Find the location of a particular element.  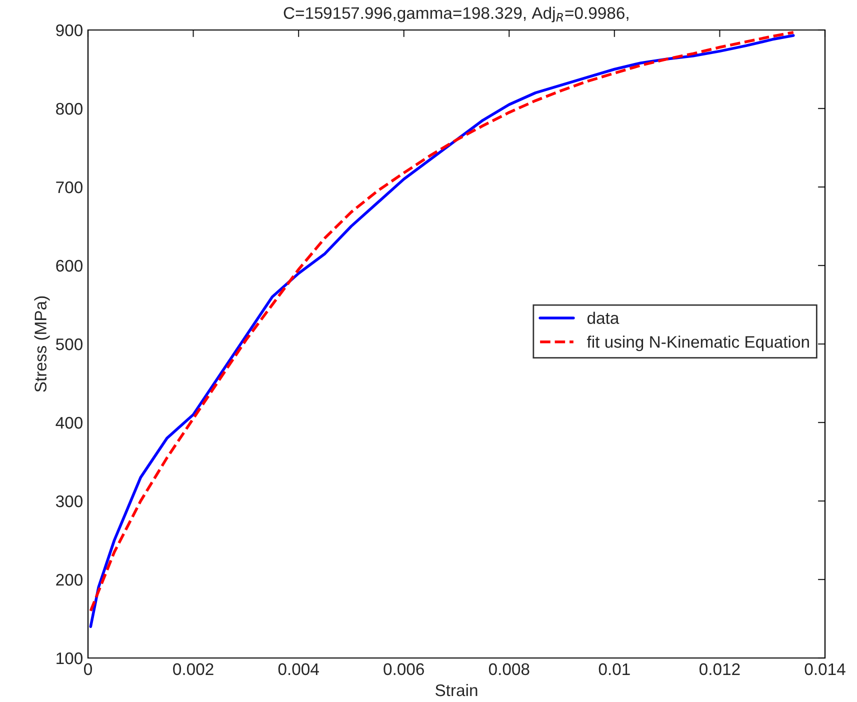

x-tick-label: 0 is located at coordinates (88, 669).